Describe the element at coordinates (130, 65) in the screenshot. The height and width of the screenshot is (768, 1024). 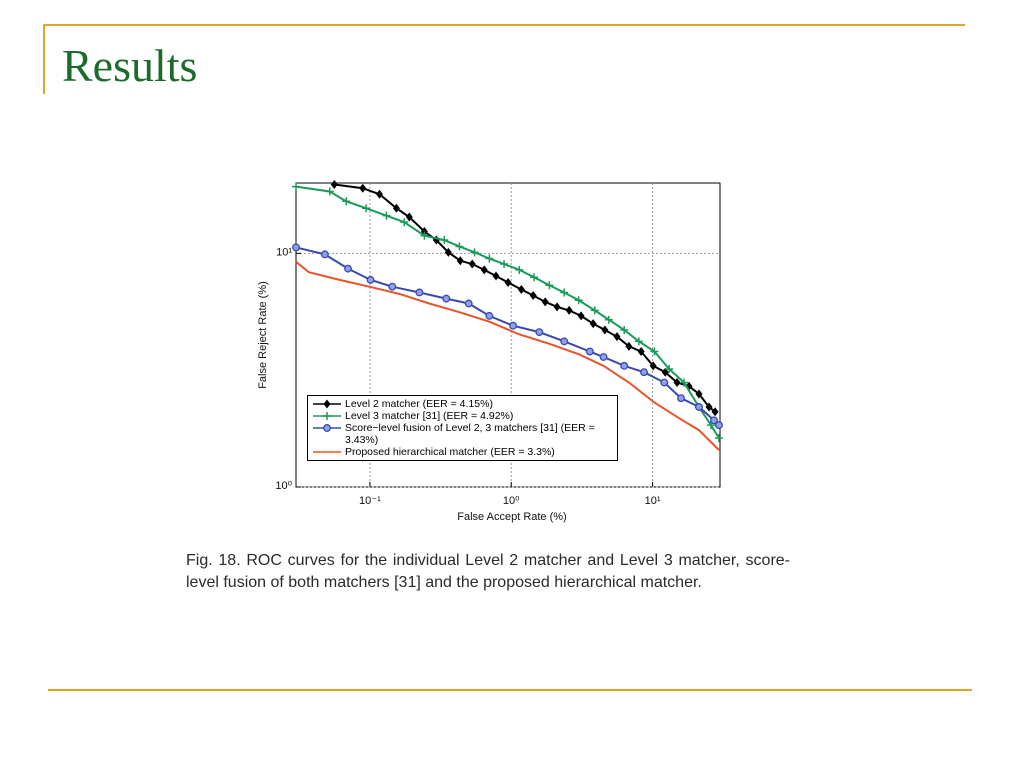
I see `slide-title: Results` at that location.